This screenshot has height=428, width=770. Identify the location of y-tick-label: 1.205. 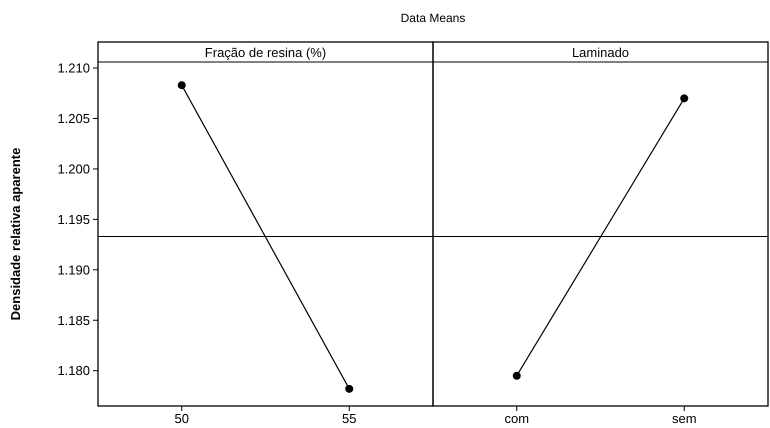
(73, 118).